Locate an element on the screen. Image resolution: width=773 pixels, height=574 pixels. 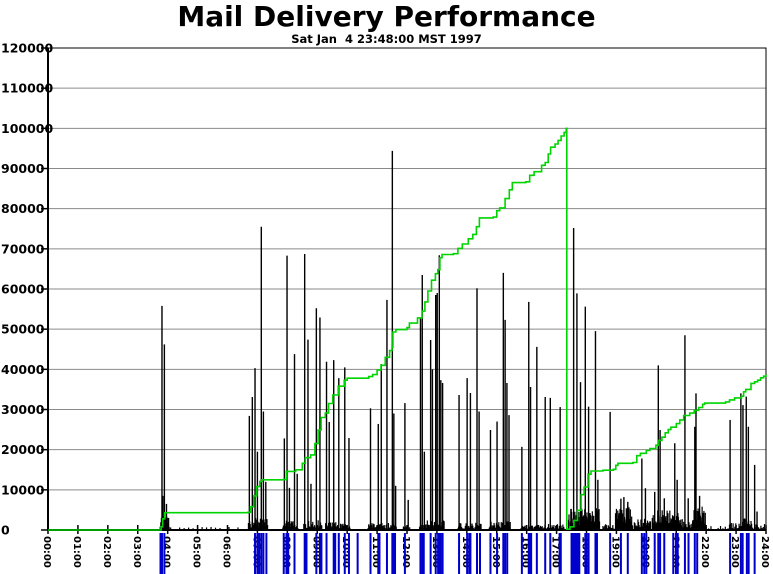
x-axis-label: 14:00 is located at coordinates (465, 552).